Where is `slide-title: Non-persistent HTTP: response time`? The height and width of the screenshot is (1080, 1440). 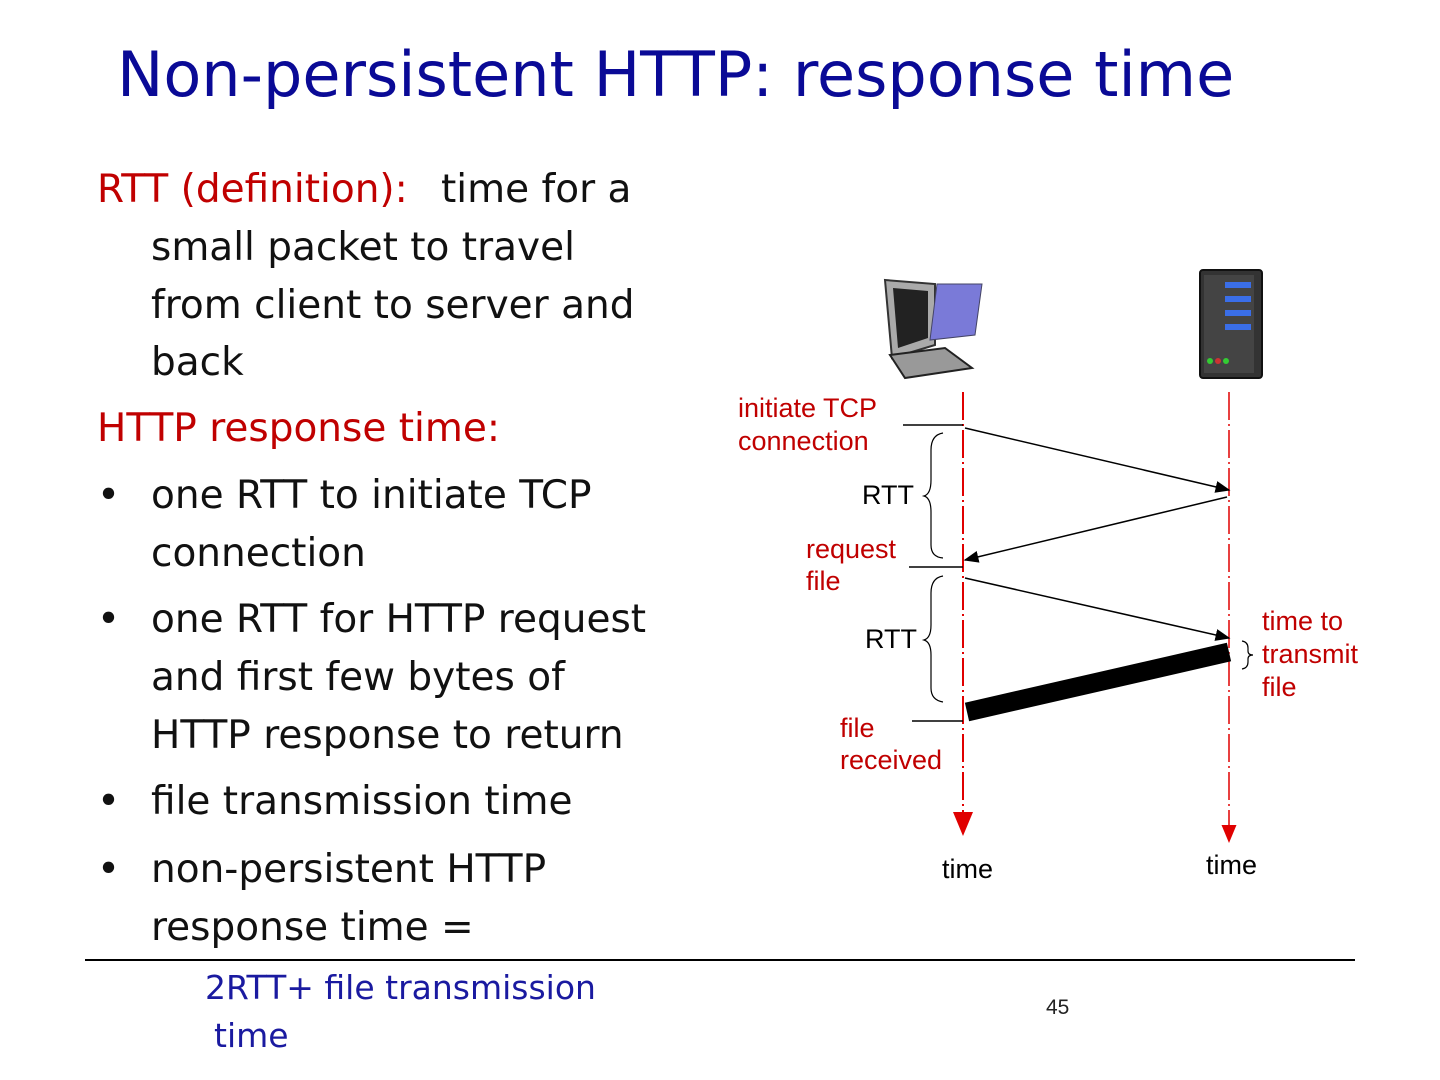
slide-title: Non-persistent HTTP: response time is located at coordinates (676, 74).